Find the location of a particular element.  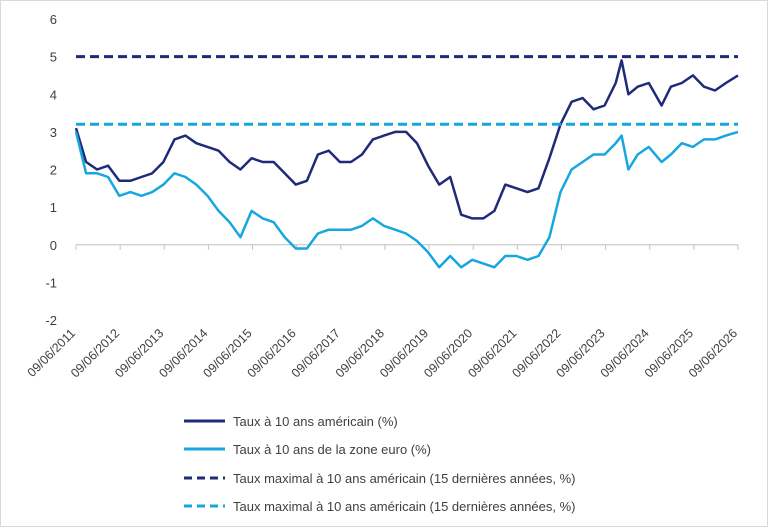

y-tick-label: 3 is located at coordinates (53, 132).